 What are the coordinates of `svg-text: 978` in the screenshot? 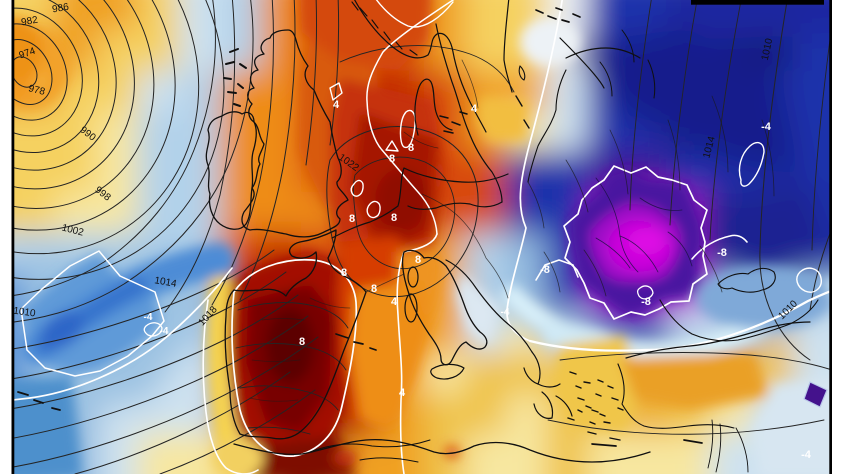 It's located at (36, 90).